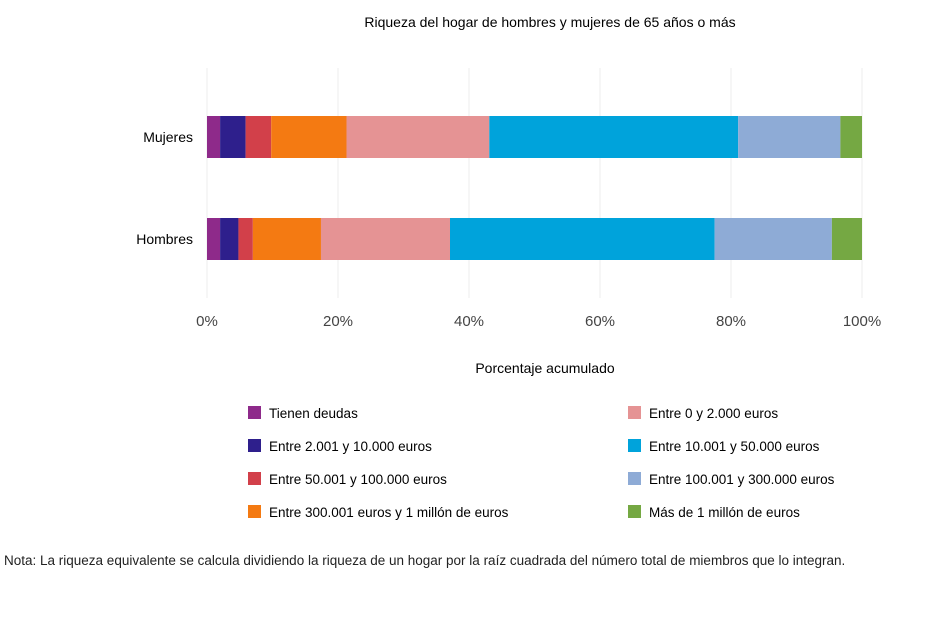  I want to click on legend-label: Entre 50.001 y 100.000 euros, so click(358, 479).